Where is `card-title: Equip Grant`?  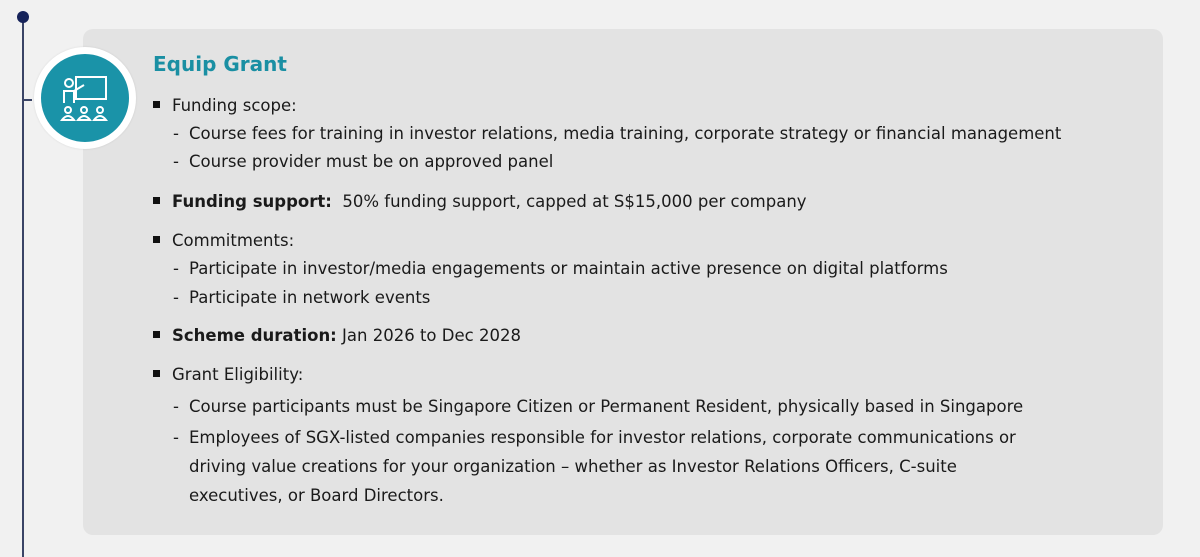
card-title: Equip Grant is located at coordinates (220, 64).